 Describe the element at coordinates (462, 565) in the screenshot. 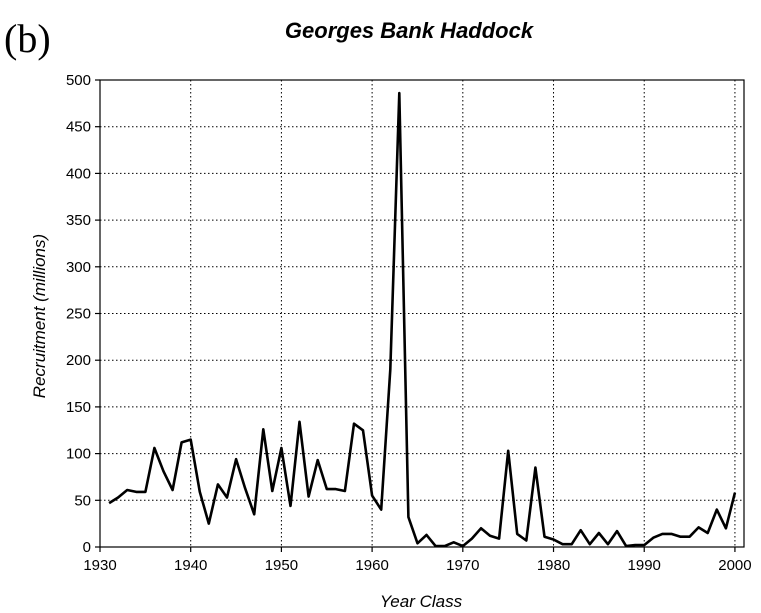

I see `x-tick-label: 1970` at that location.